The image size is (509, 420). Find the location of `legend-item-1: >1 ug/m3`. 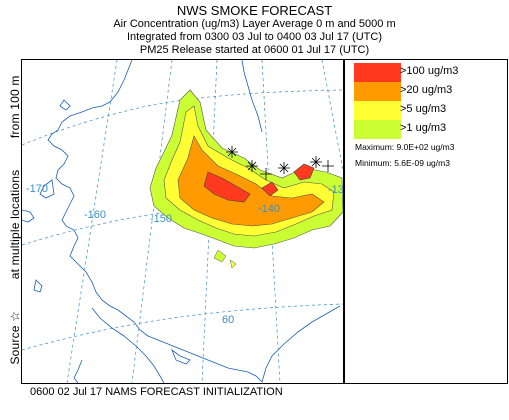

legend-item-1: >1 ug/m3 is located at coordinates (429, 129).